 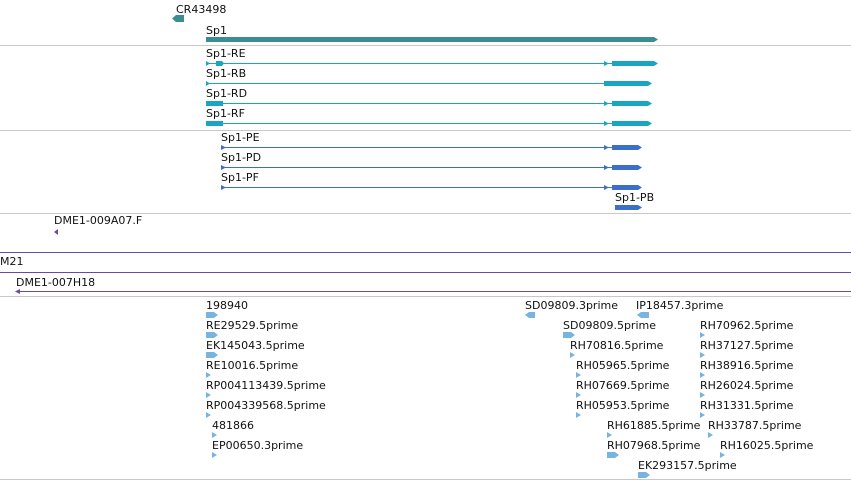 What do you see at coordinates (429, 116) in the screenshot?
I see `transcript-sp1-rf: Sp1-RF` at bounding box center [429, 116].